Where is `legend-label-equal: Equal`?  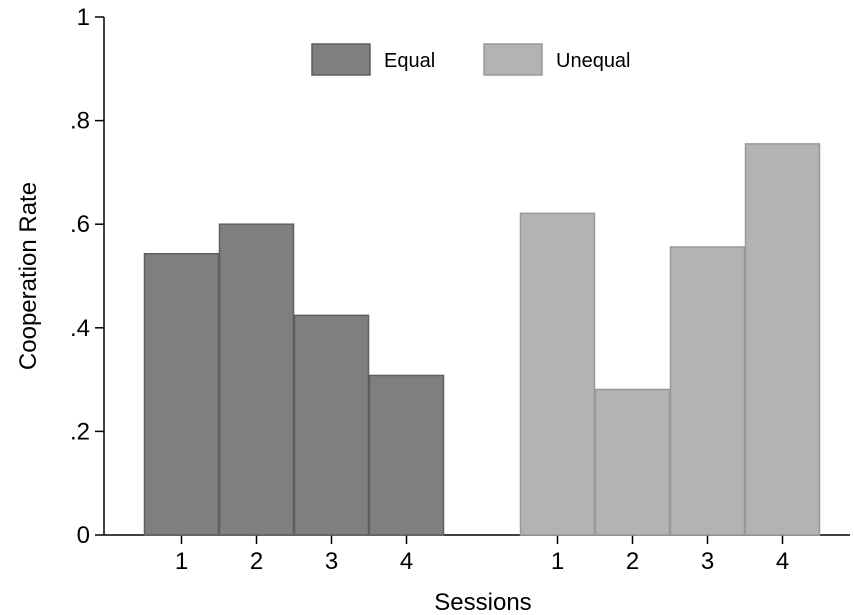
legend-label-equal: Equal is located at coordinates (409, 61).